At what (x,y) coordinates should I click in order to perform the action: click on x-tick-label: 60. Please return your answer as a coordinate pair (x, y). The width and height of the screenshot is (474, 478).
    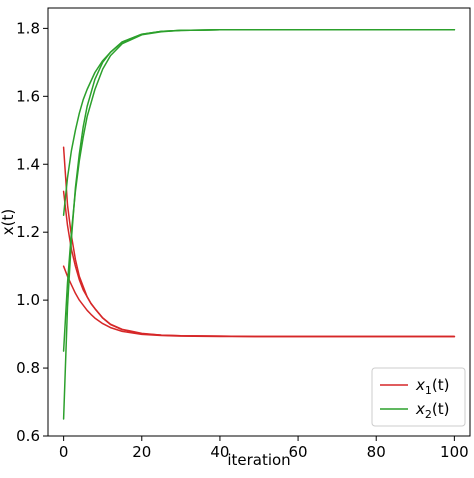
    Looking at the image, I should click on (298, 452).